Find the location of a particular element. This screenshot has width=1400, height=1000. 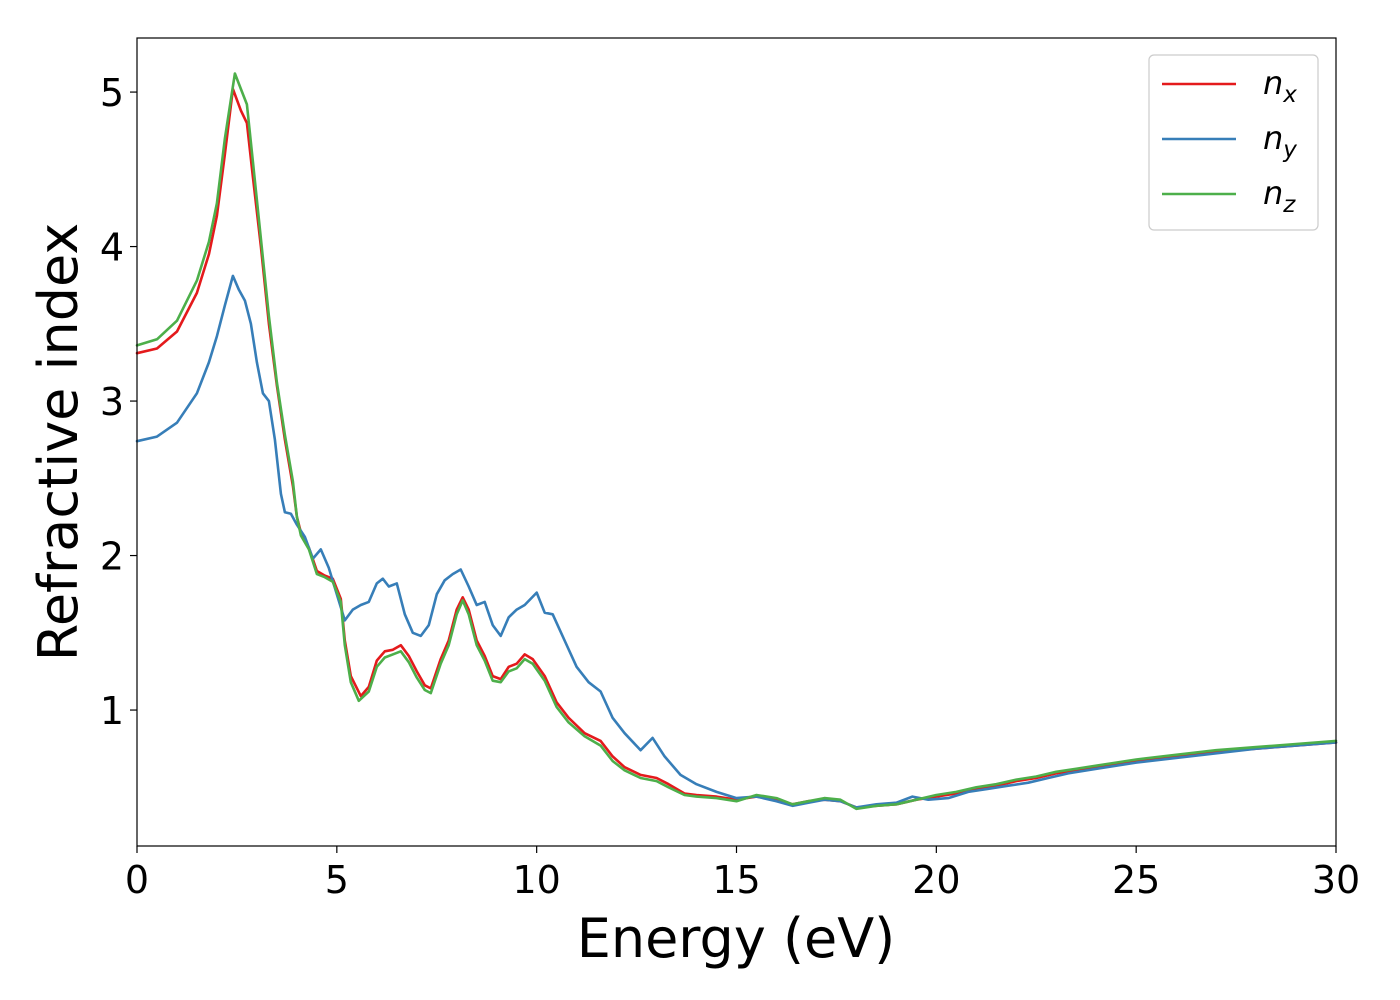

legend-label-nz: nz is located at coordinates (1279, 196).